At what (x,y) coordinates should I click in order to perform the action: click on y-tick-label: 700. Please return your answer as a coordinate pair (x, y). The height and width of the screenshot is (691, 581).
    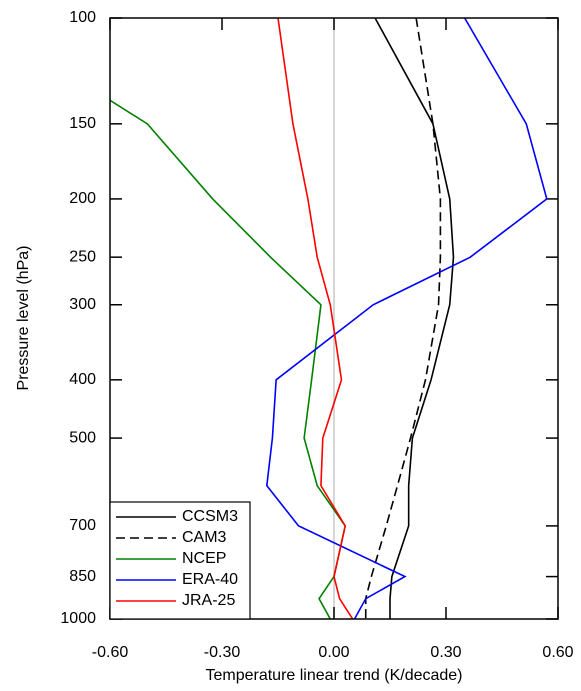
    Looking at the image, I should click on (82, 525).